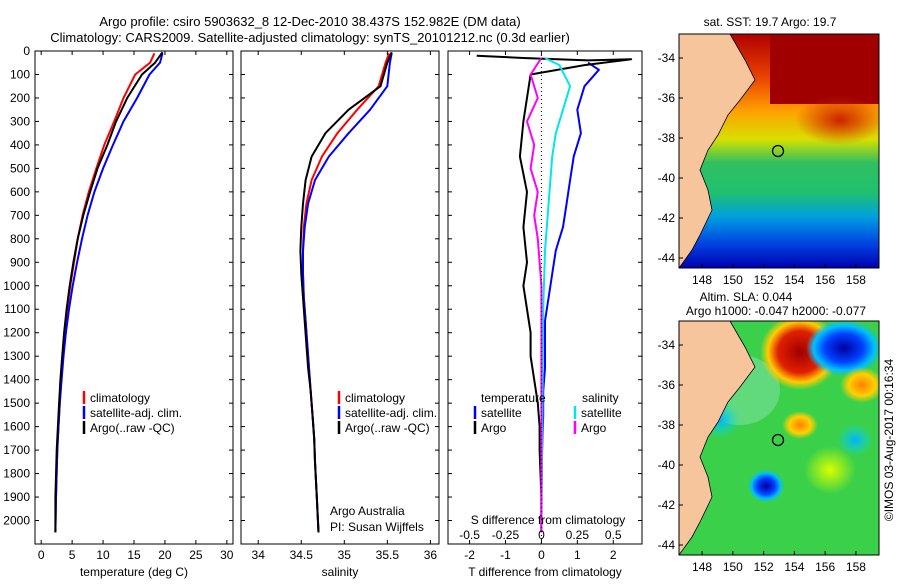 Image resolution: width=900 pixels, height=585 pixels. Describe the element at coordinates (824, 69) in the screenshot. I see `sst-warm-core` at that location.